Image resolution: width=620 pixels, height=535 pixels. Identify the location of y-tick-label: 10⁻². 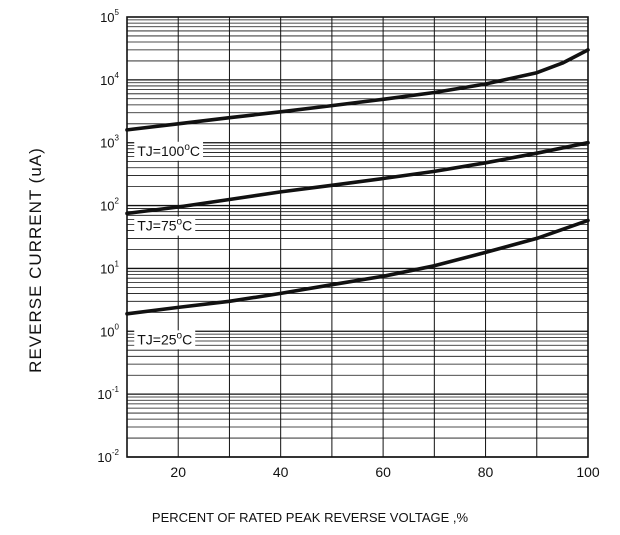
(108, 456).